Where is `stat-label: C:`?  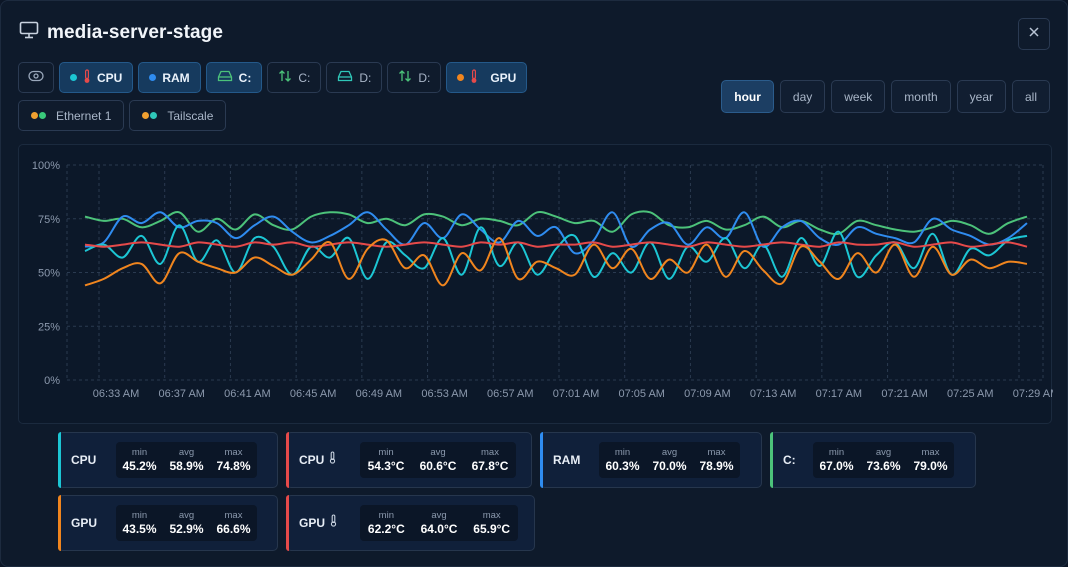
stat-label: C: is located at coordinates (789, 460).